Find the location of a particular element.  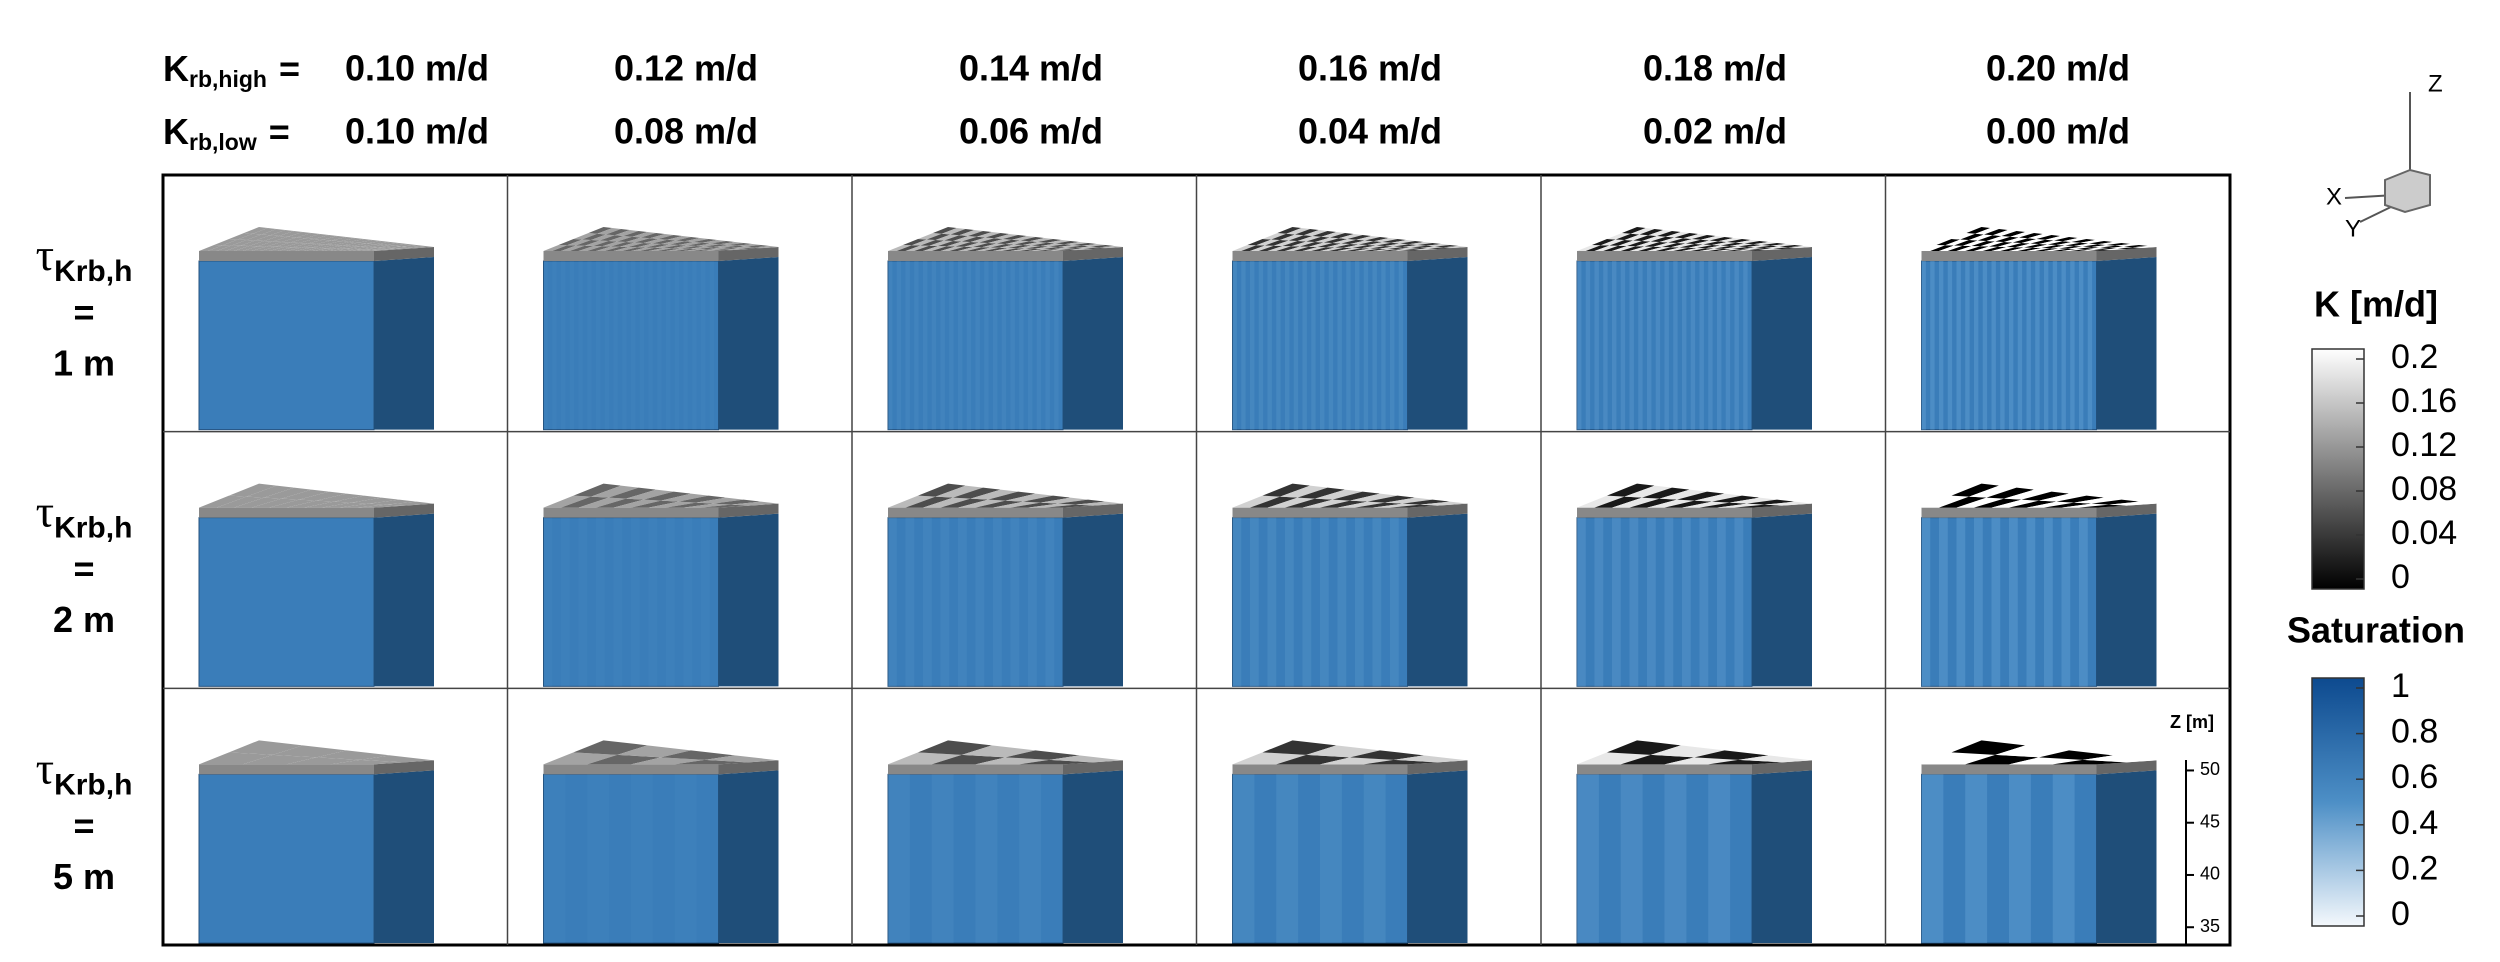

z-tick-label: 40 is located at coordinates (2210, 874).